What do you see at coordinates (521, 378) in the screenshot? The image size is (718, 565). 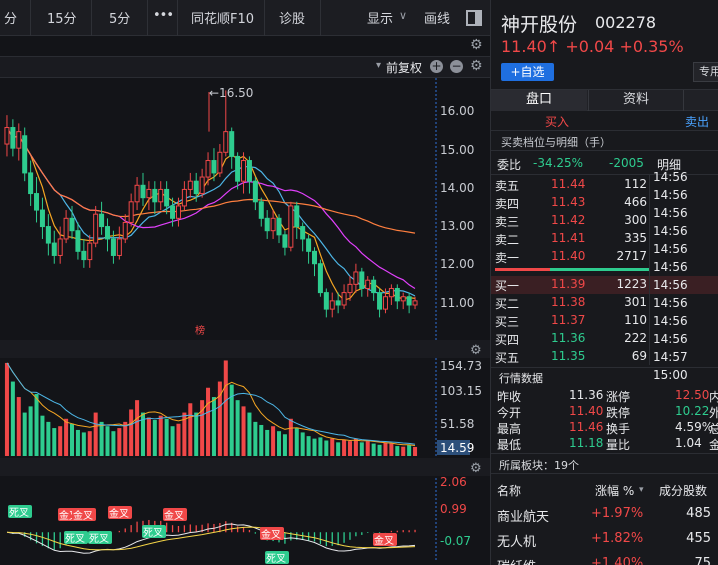 I see `stats-title: 行情数据` at bounding box center [521, 378].